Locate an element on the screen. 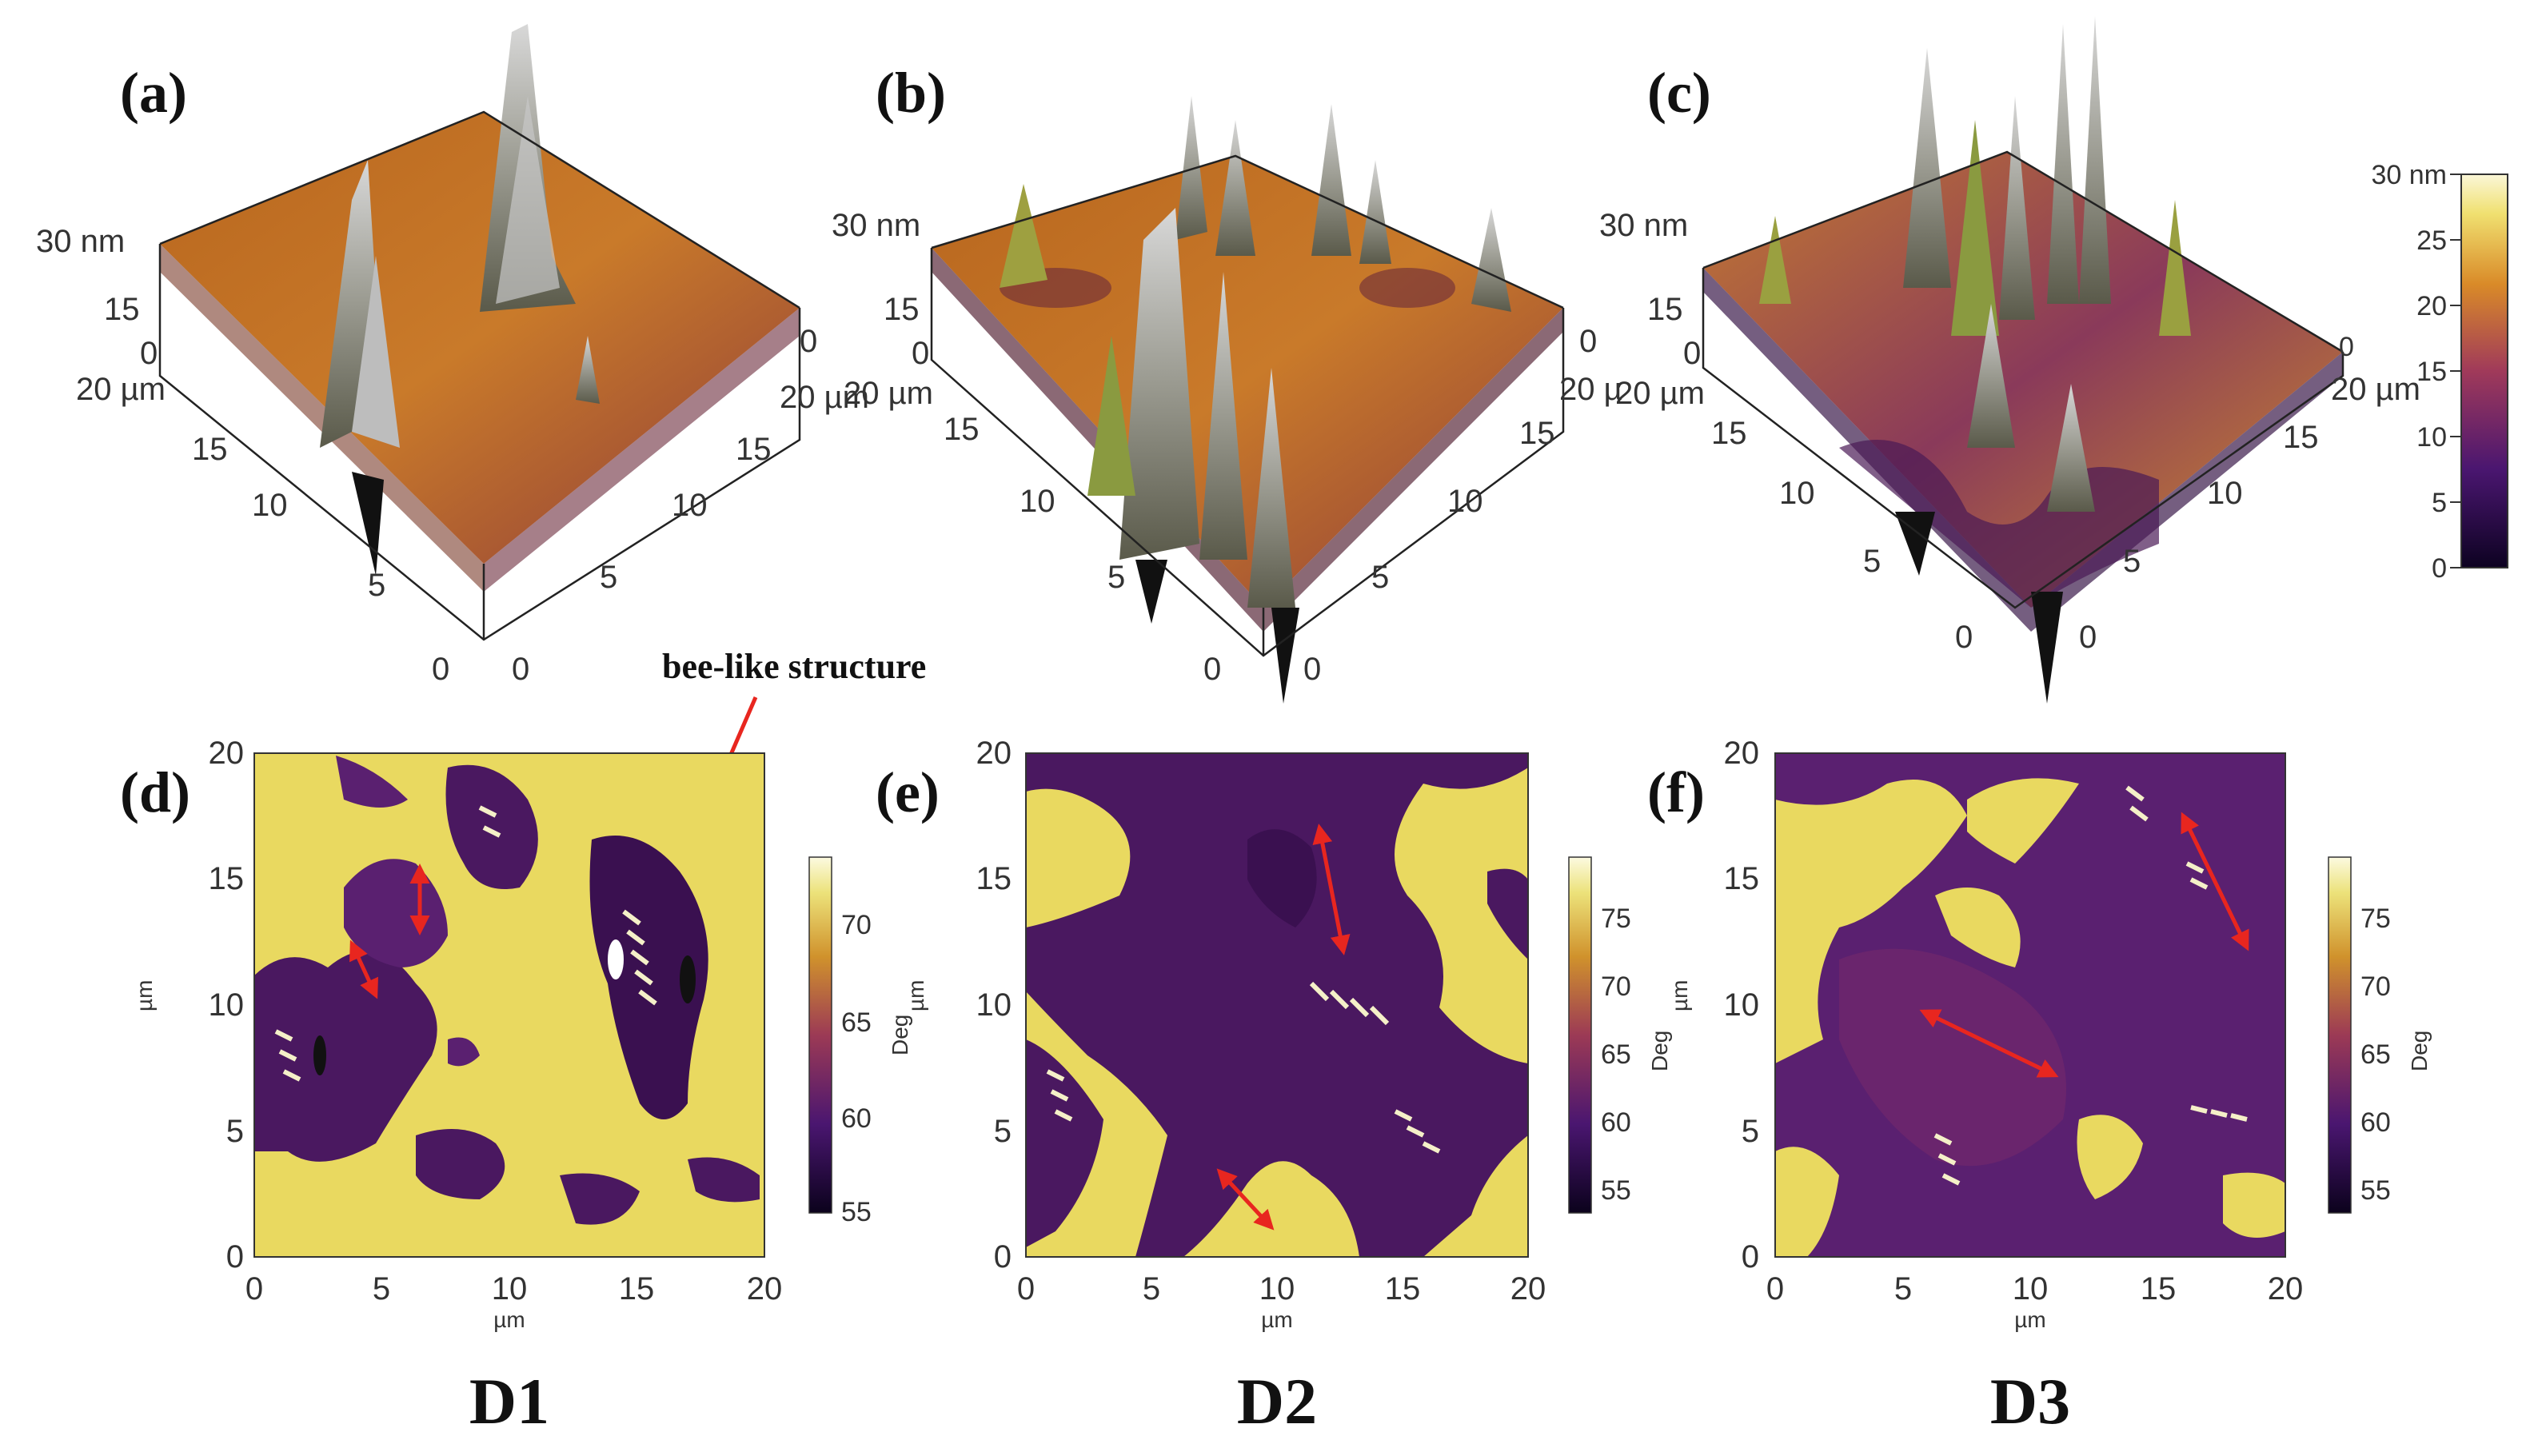 Image resolution: width=2526 pixels, height=1456 pixels. y-tick: 0 is located at coordinates (235, 1256).